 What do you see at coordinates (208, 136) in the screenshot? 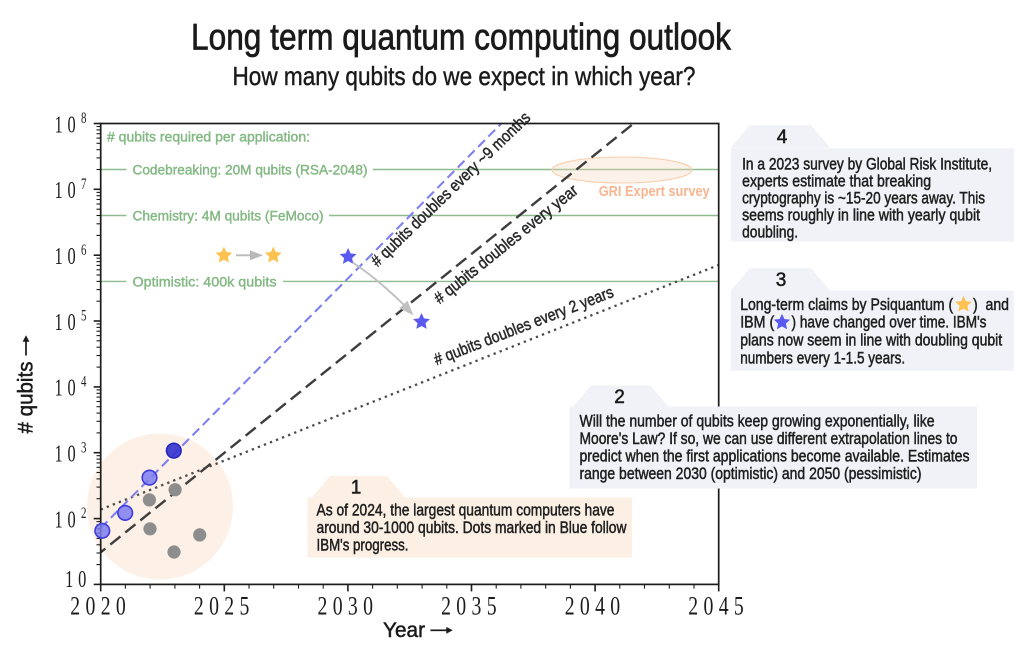
I see `svg-text:# qubits required per applicat: # qubits required per application:` at bounding box center [208, 136].